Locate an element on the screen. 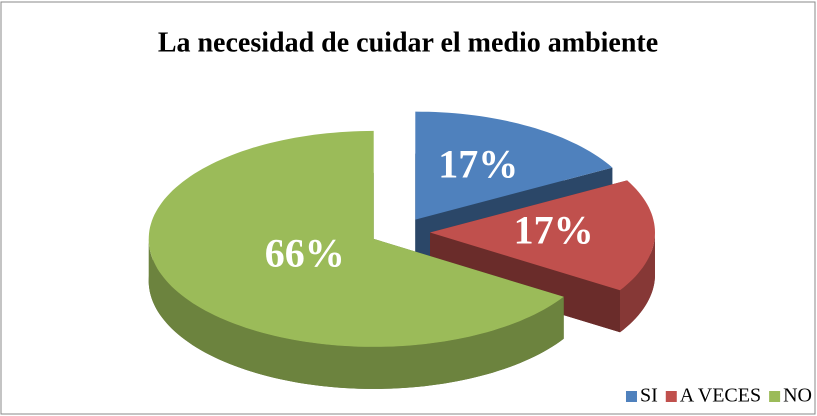 This screenshot has height=416, width=817. legend: SI A VECES NO is located at coordinates (718, 396).